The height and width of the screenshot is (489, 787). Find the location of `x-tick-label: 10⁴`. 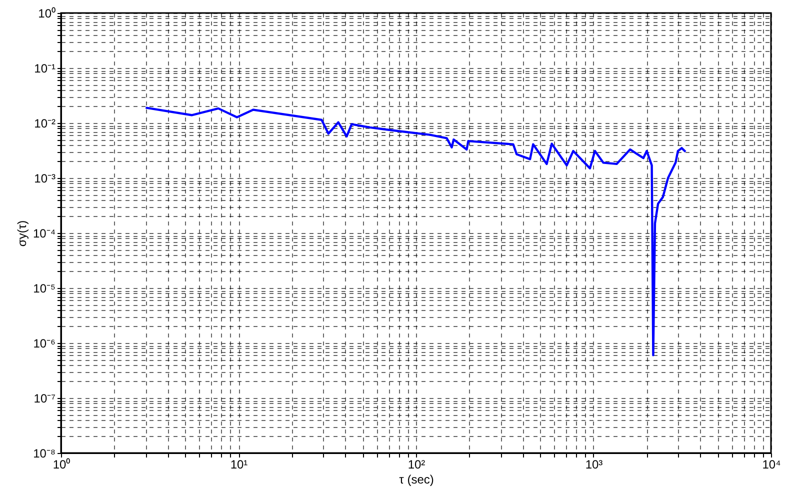

x-tick-label: 10⁴ is located at coordinates (771, 465).